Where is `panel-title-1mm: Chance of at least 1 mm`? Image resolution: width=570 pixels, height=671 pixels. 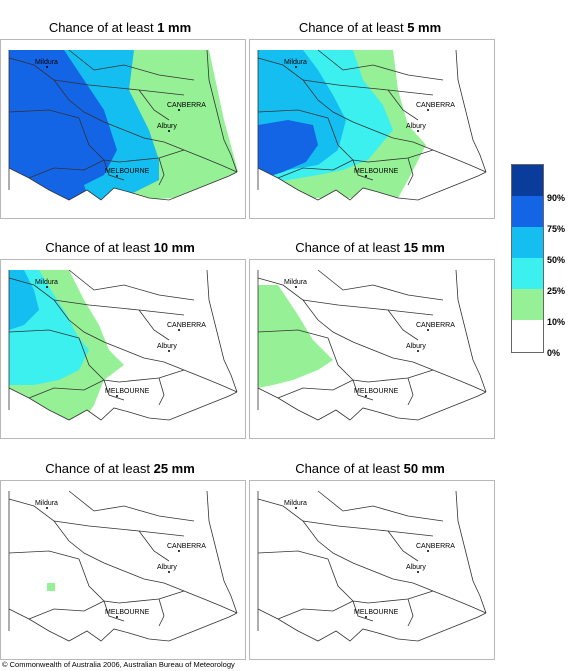 panel-title-1mm: Chance of at least 1 mm is located at coordinates (120, 27).